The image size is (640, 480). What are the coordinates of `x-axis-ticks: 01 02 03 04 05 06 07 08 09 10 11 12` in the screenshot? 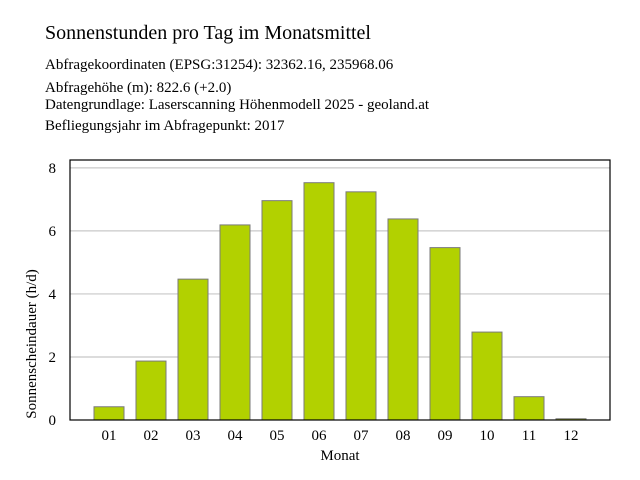 It's located at (340, 436).